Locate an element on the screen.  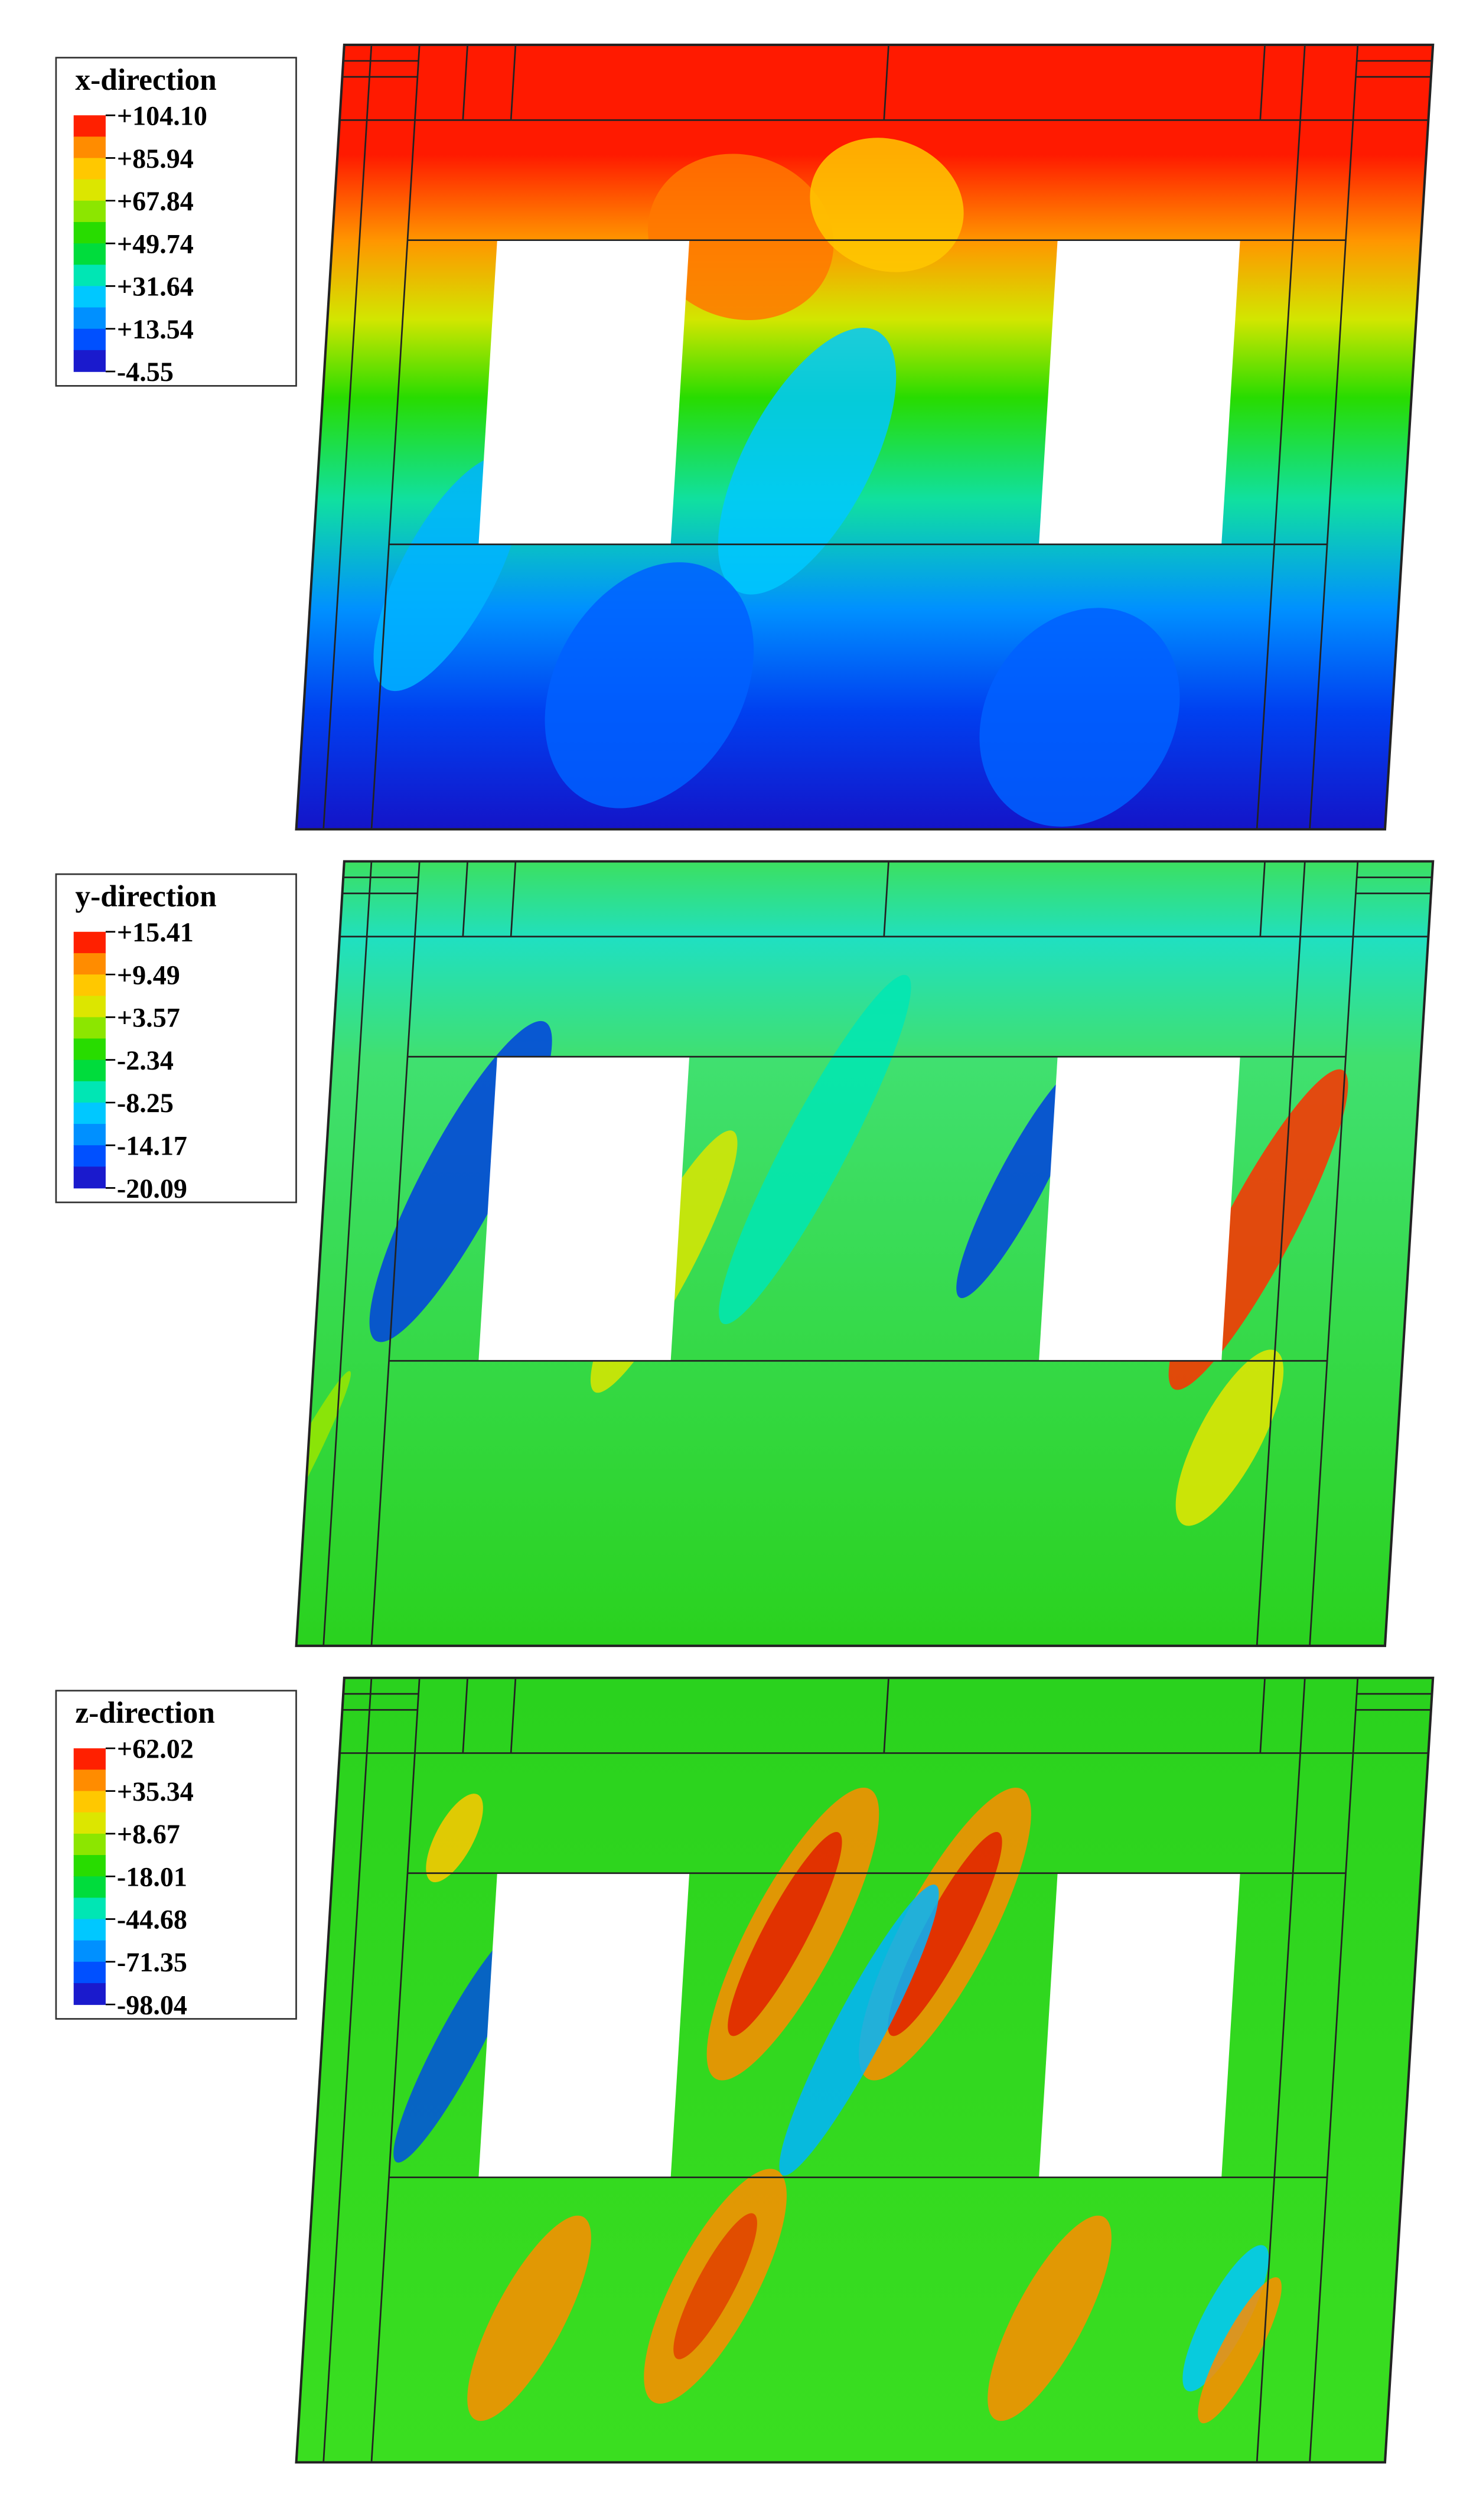
legend-label: +35.34 is located at coordinates (155, 1791).